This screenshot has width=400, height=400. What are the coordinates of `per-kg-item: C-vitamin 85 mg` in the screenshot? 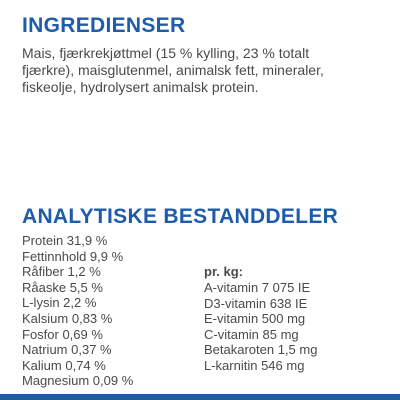 It's located at (251, 334).